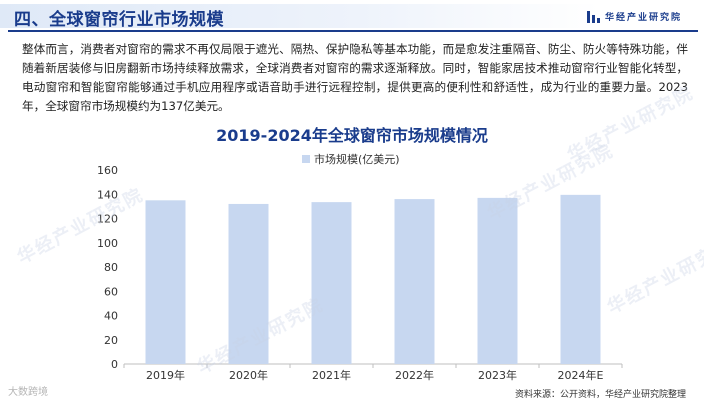 The height and width of the screenshot is (404, 704). What do you see at coordinates (107, 219) in the screenshot?
I see `y-tick-label: 120` at bounding box center [107, 219].